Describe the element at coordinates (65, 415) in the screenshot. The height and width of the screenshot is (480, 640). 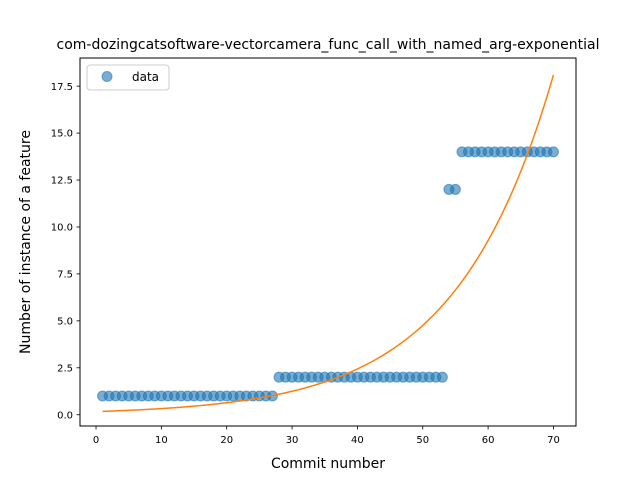
I see `y-tick-label: 0.0` at that location.